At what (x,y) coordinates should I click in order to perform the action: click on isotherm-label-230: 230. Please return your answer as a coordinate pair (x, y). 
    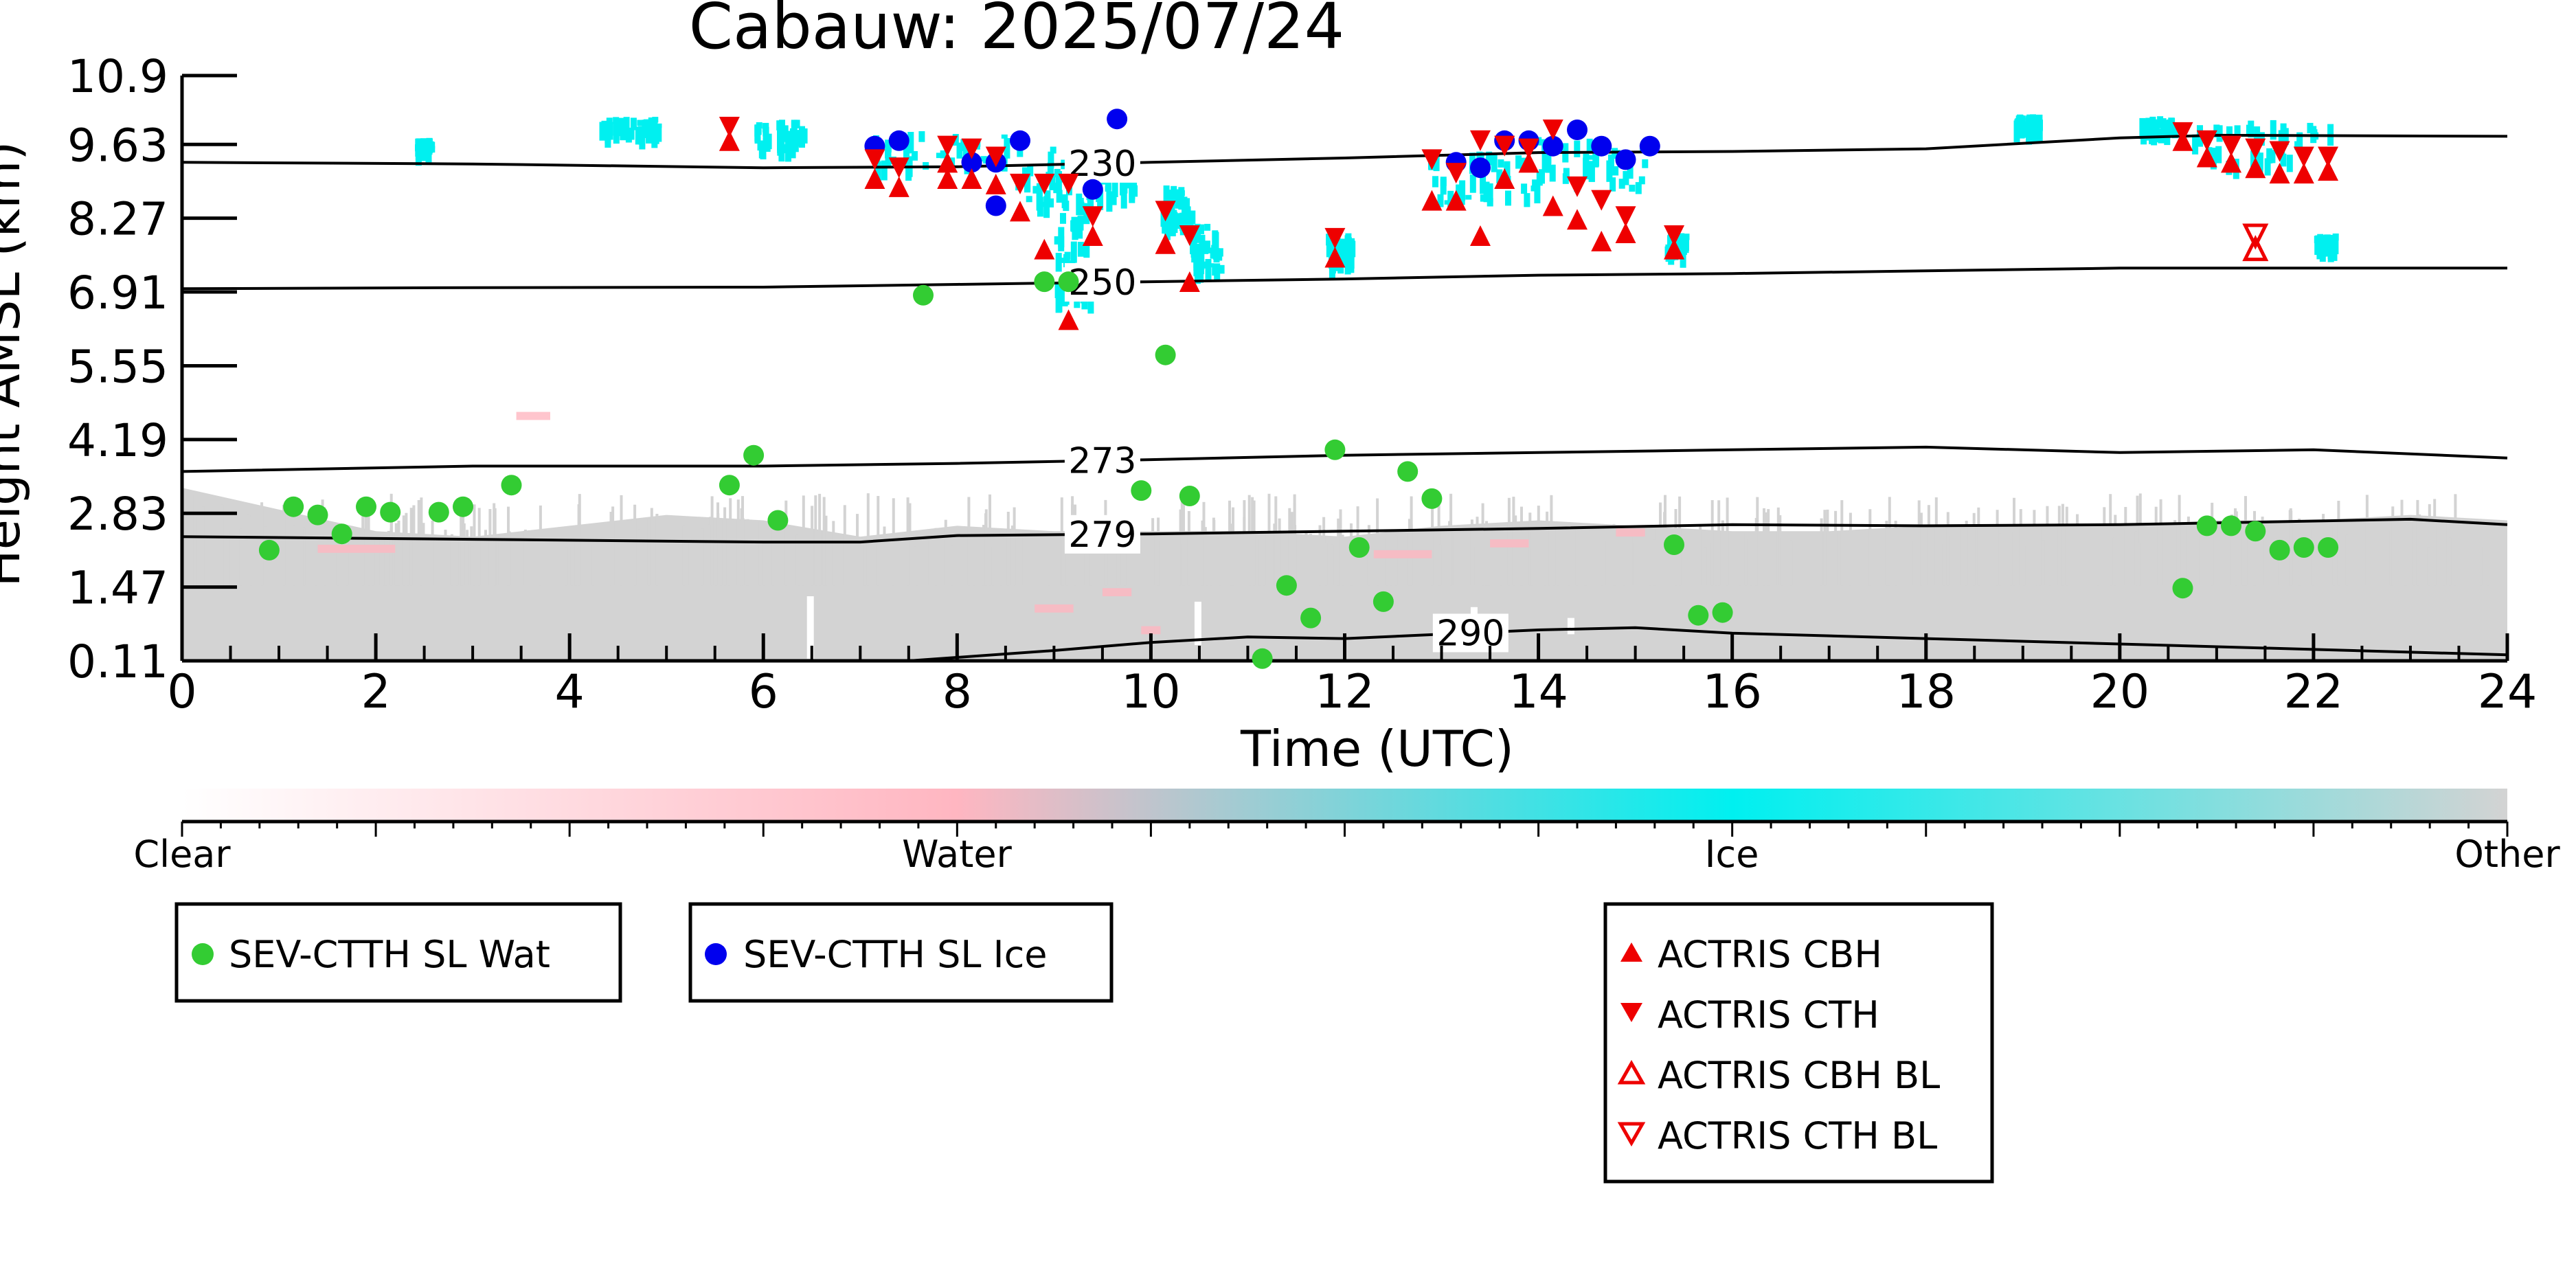
    Looking at the image, I should click on (1102, 164).